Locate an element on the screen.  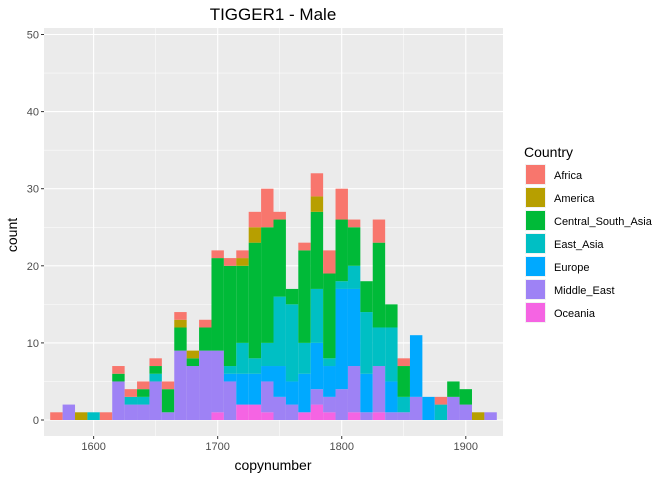
legend-title: Country is located at coordinates (548, 152).